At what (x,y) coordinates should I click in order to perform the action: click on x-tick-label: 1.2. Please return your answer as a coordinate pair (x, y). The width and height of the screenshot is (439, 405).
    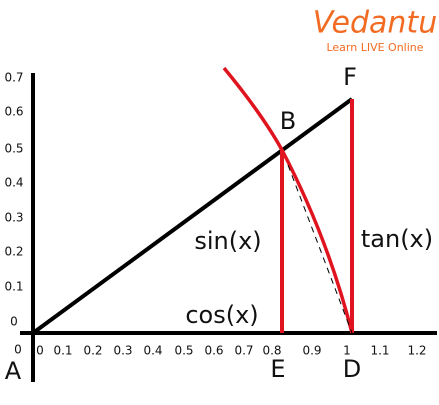
    Looking at the image, I should click on (416, 351).